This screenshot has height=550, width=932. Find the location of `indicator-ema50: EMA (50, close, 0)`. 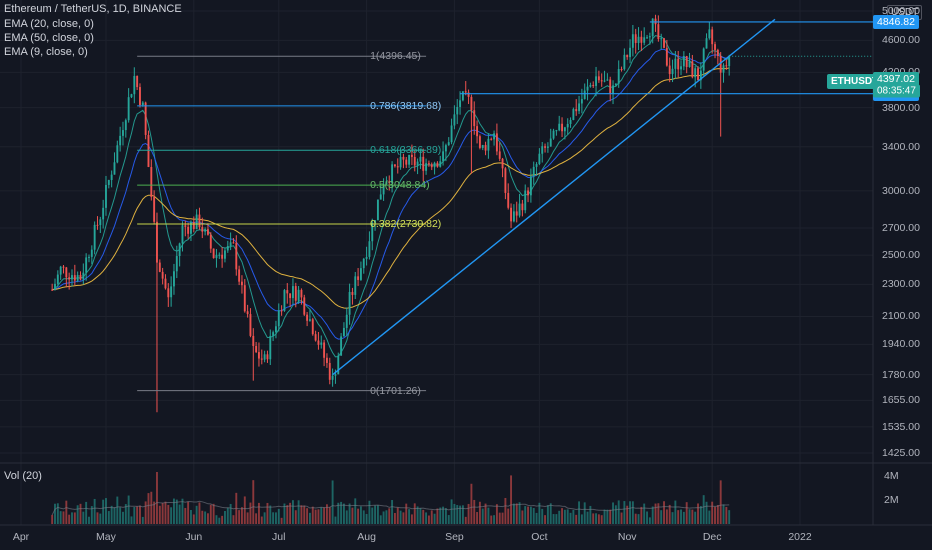

indicator-ema50: EMA (50, close, 0) is located at coordinates (49, 38).